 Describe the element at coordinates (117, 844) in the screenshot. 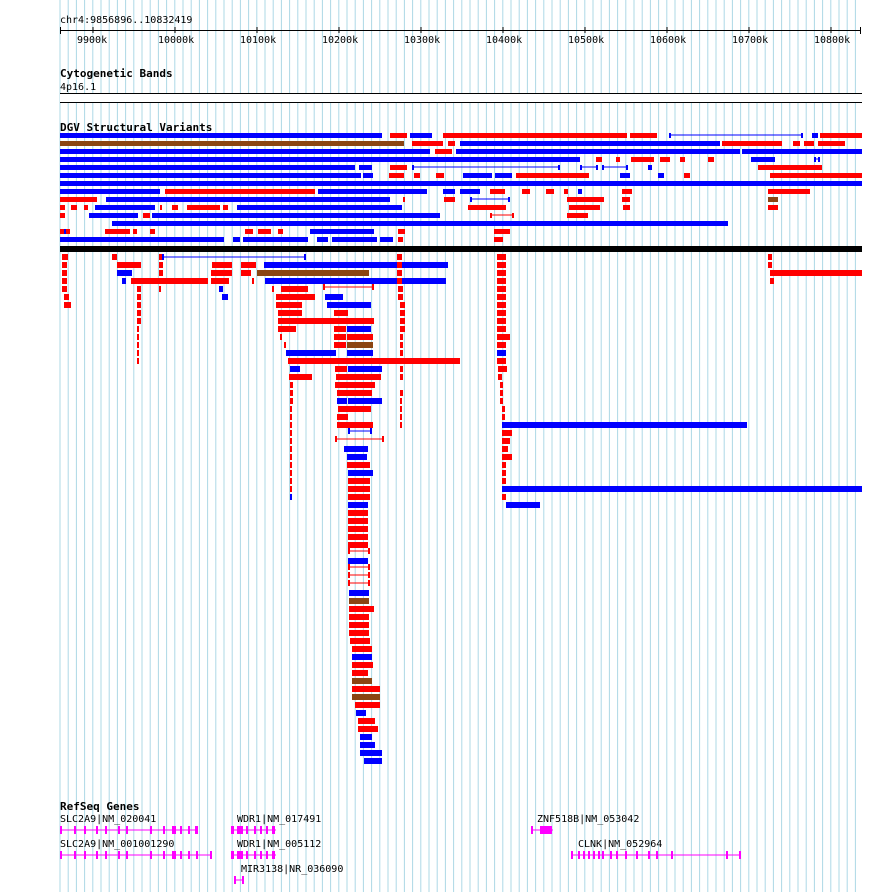

I see `gene-label-slc2a9-2: SLC2A9|NM_001001290` at that location.